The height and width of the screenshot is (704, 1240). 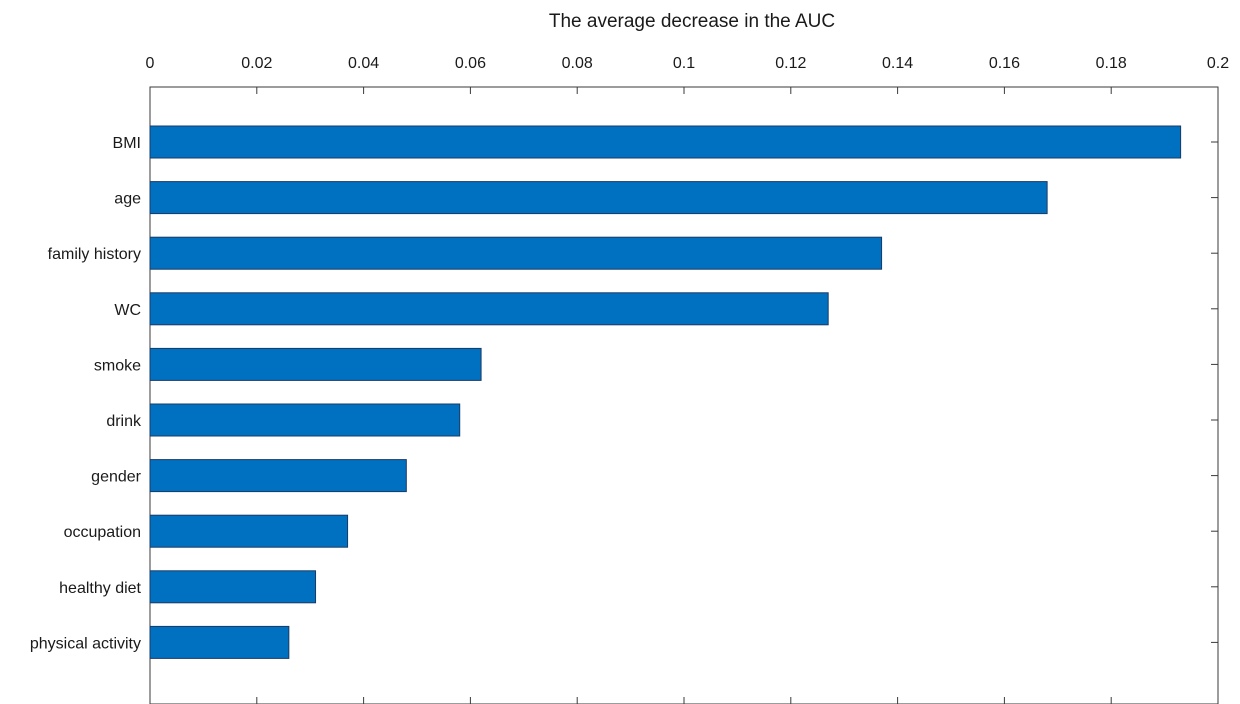 I want to click on bar-wc, so click(x=489, y=309).